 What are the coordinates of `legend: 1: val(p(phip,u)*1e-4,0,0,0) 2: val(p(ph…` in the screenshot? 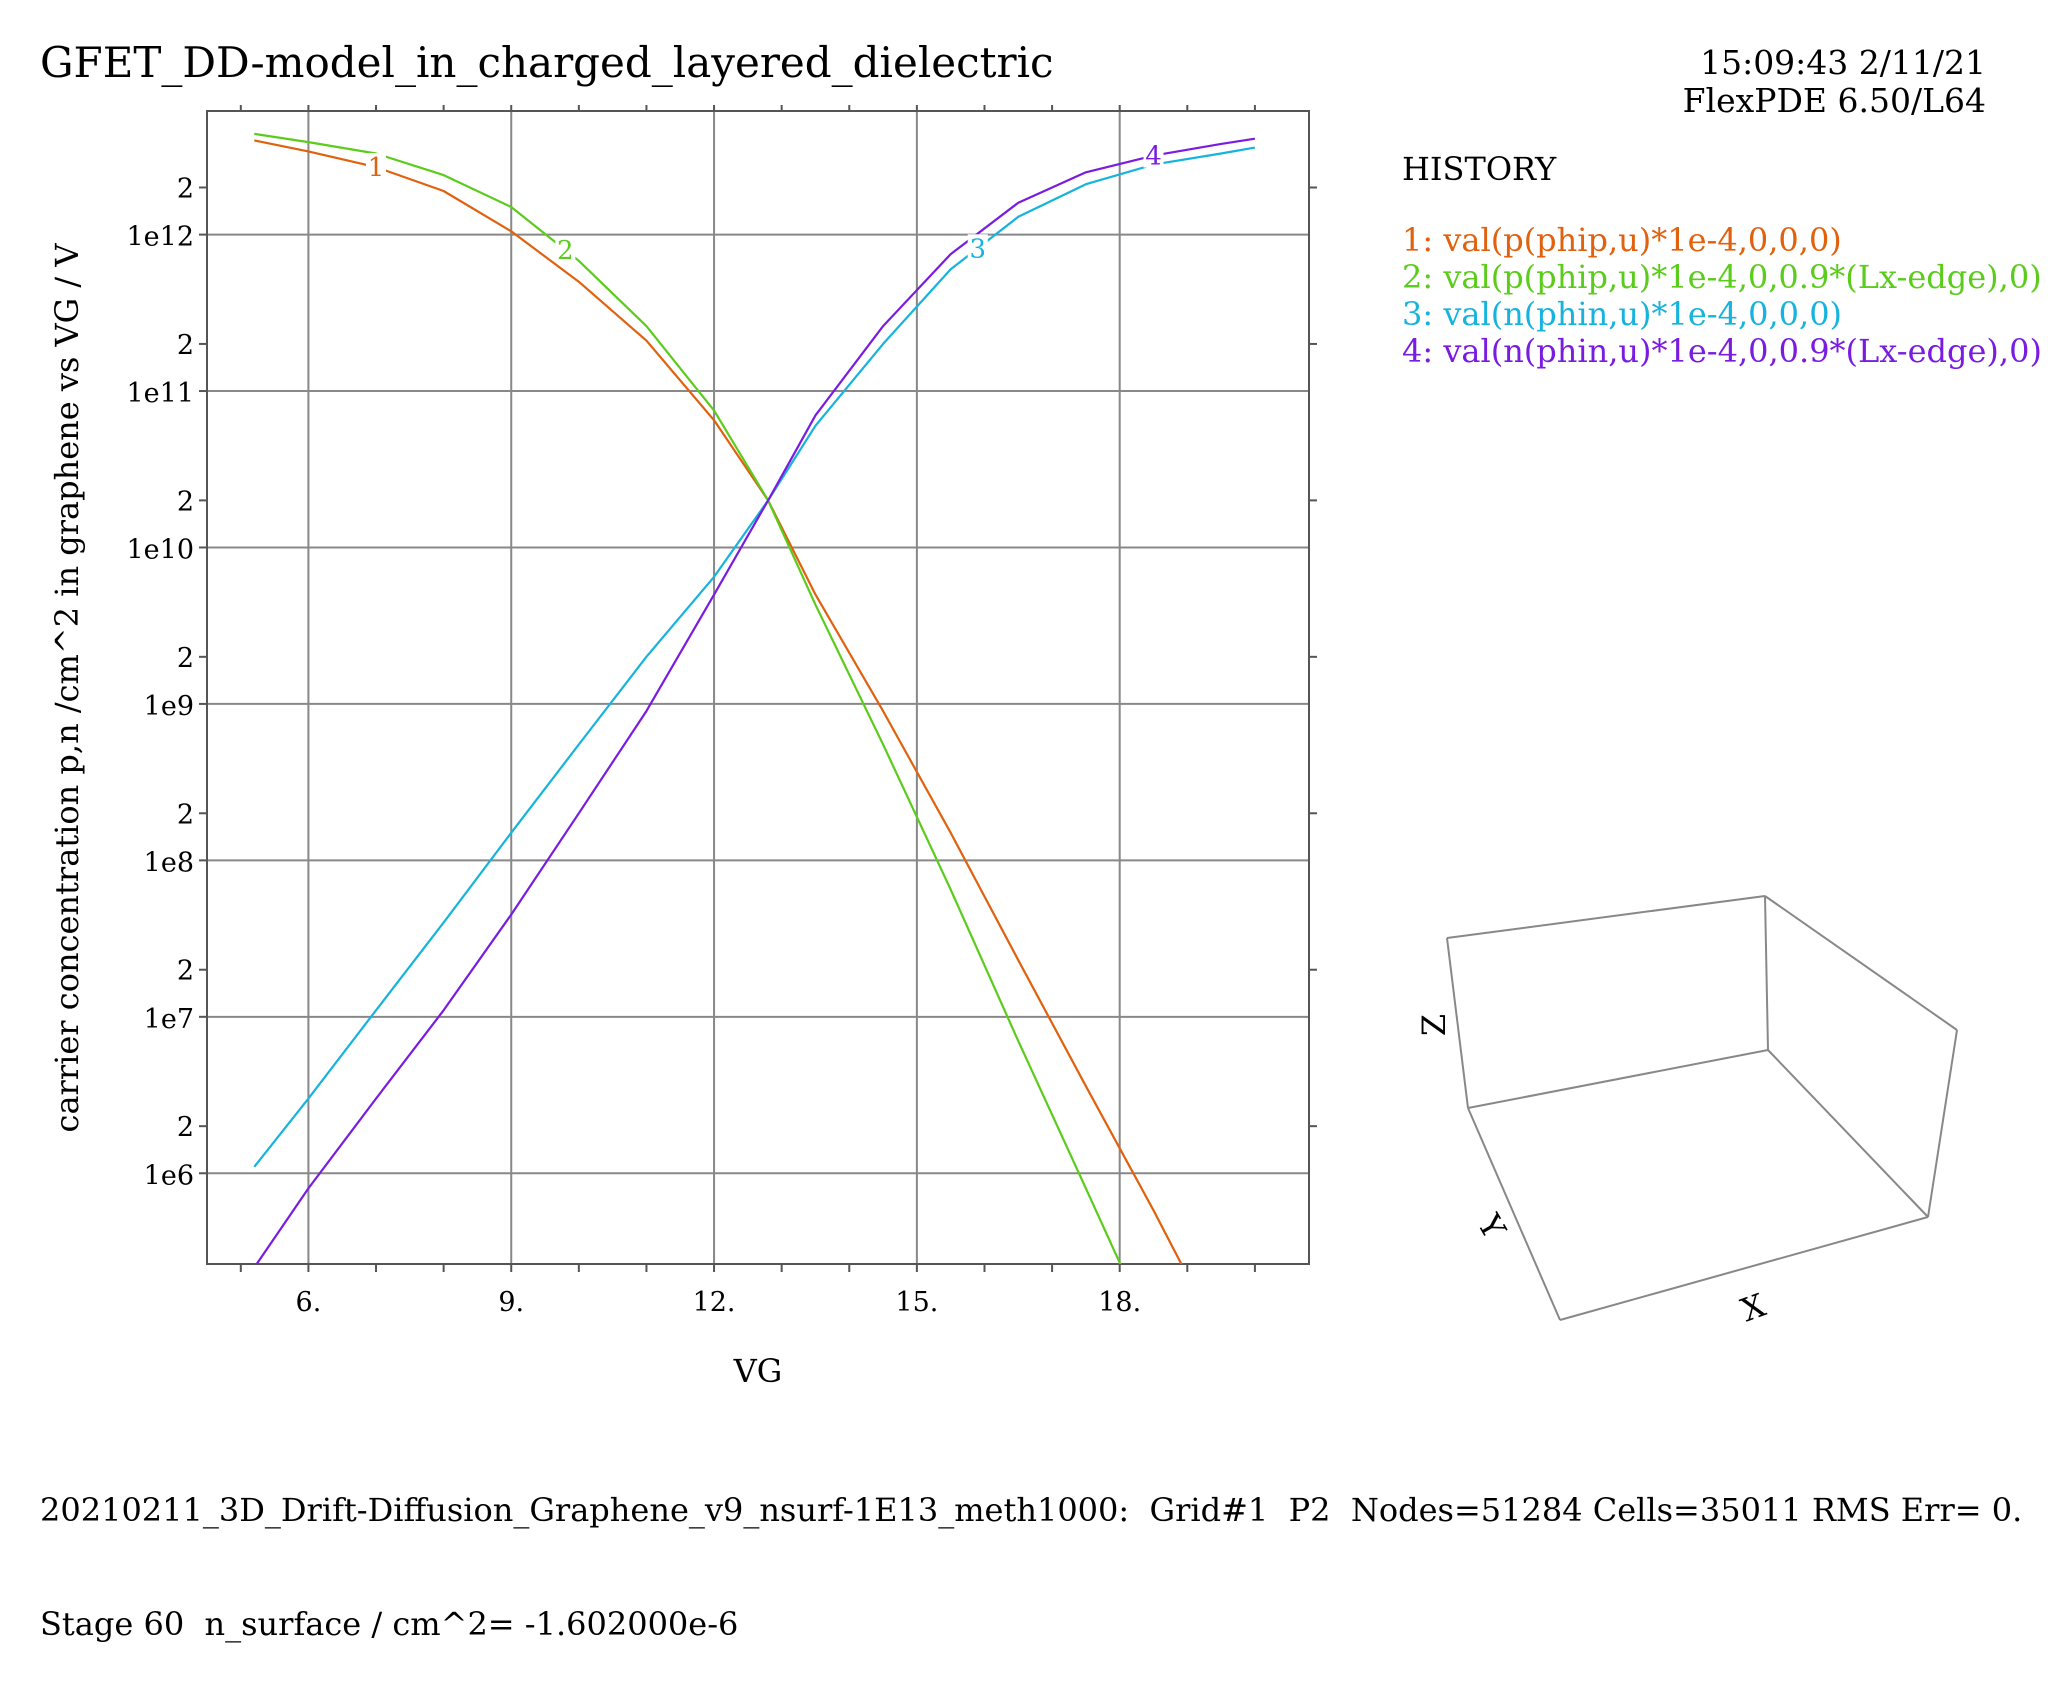 It's located at (1722, 296).